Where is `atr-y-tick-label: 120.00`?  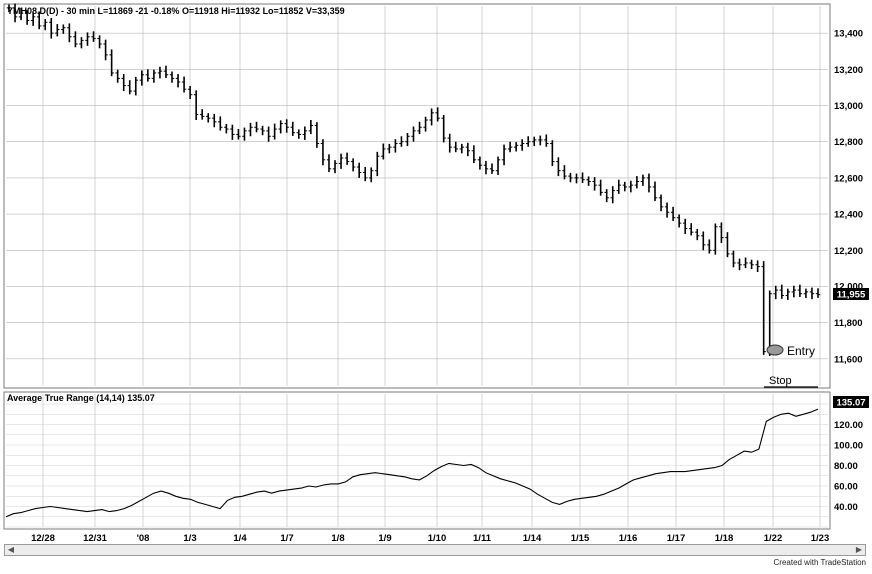
atr-y-tick-label: 120.00 is located at coordinates (848, 425).